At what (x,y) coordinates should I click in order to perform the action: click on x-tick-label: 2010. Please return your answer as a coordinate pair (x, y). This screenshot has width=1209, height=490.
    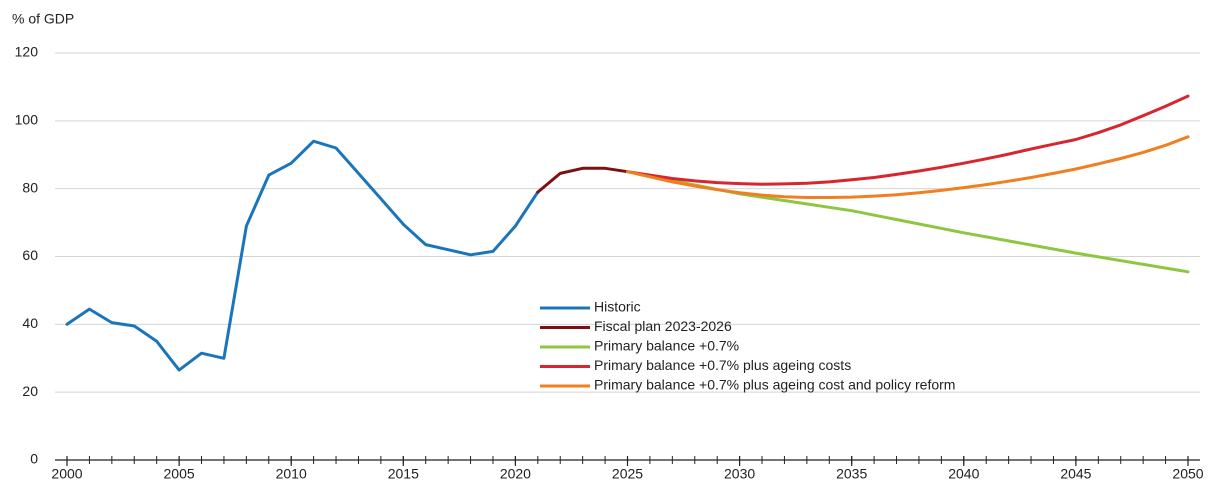
    Looking at the image, I should click on (291, 474).